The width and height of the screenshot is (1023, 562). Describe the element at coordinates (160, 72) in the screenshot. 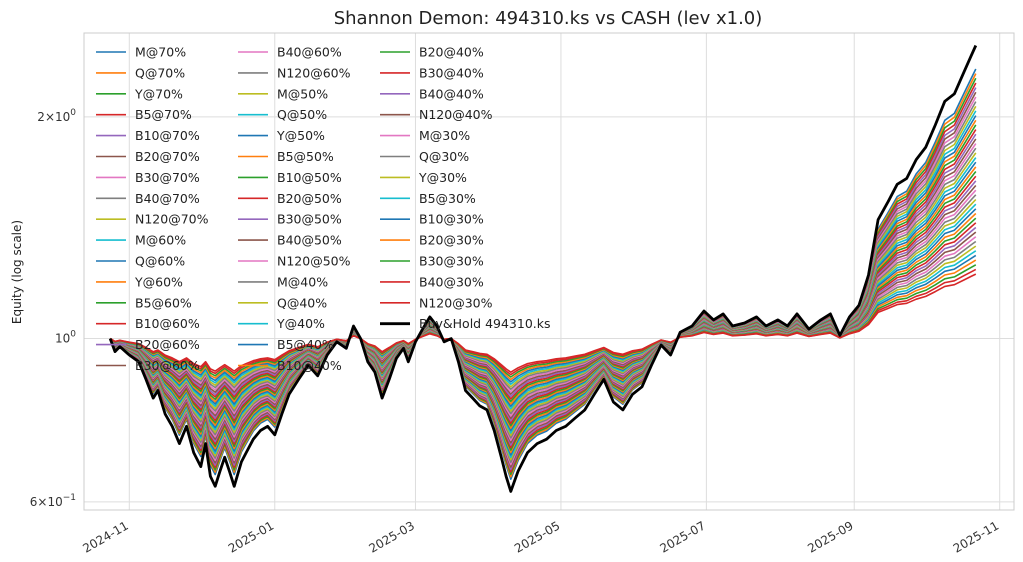

I see `legend-label: Q@70%` at that location.